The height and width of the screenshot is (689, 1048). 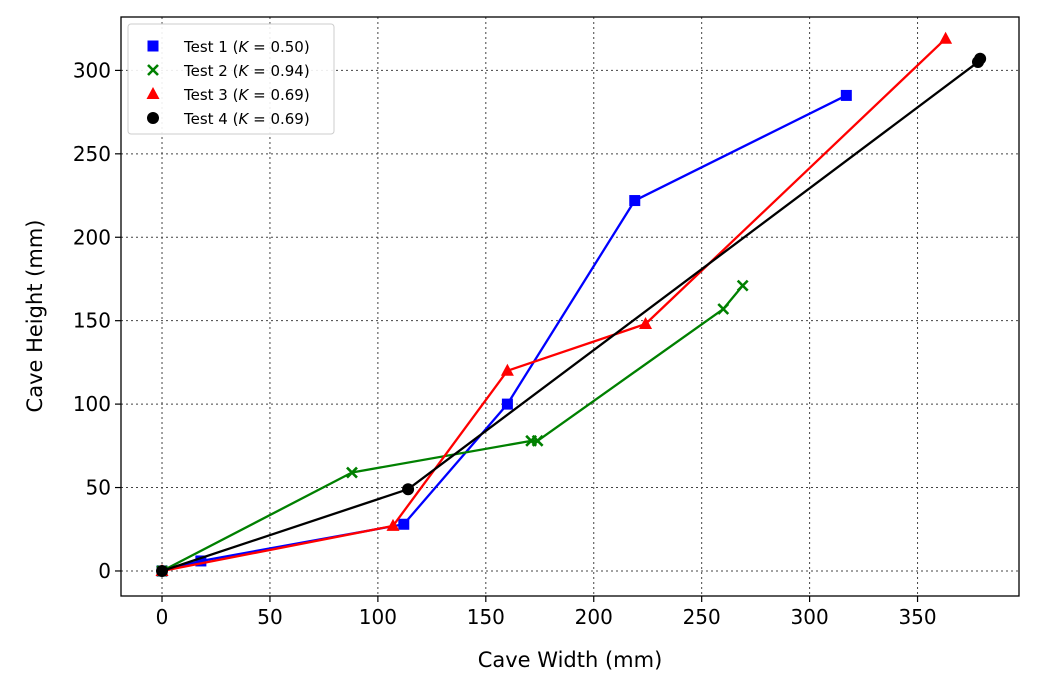 I want to click on x-tick-label: 100, so click(x=378, y=617).